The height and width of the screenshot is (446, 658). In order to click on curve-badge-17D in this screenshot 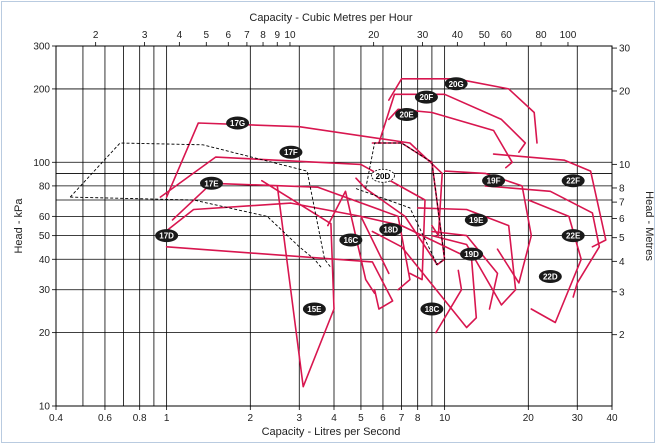, I will do `click(167, 236)`.